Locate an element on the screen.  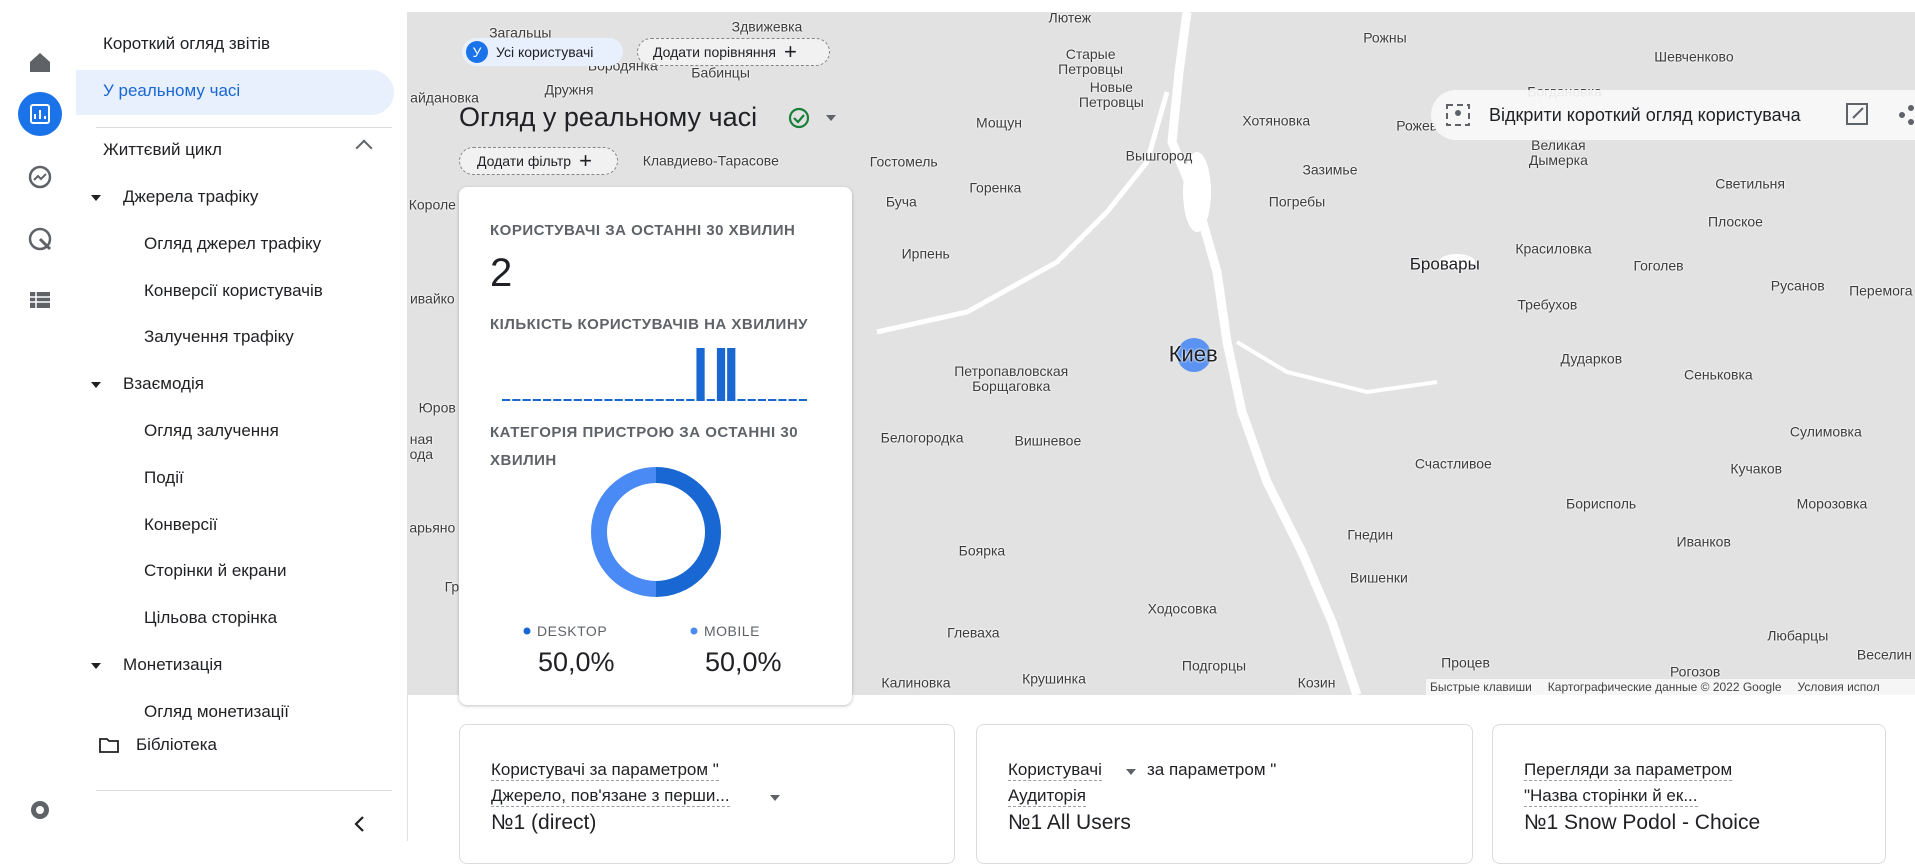
users-title: КОРИСТУВАЧІ ЗА ОСТАННІ 30 ХВИЛИН is located at coordinates (643, 230).